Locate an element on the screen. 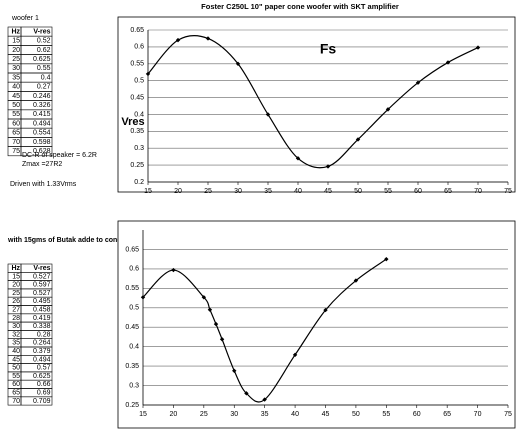  table-text: 0.338 is located at coordinates (42, 326).